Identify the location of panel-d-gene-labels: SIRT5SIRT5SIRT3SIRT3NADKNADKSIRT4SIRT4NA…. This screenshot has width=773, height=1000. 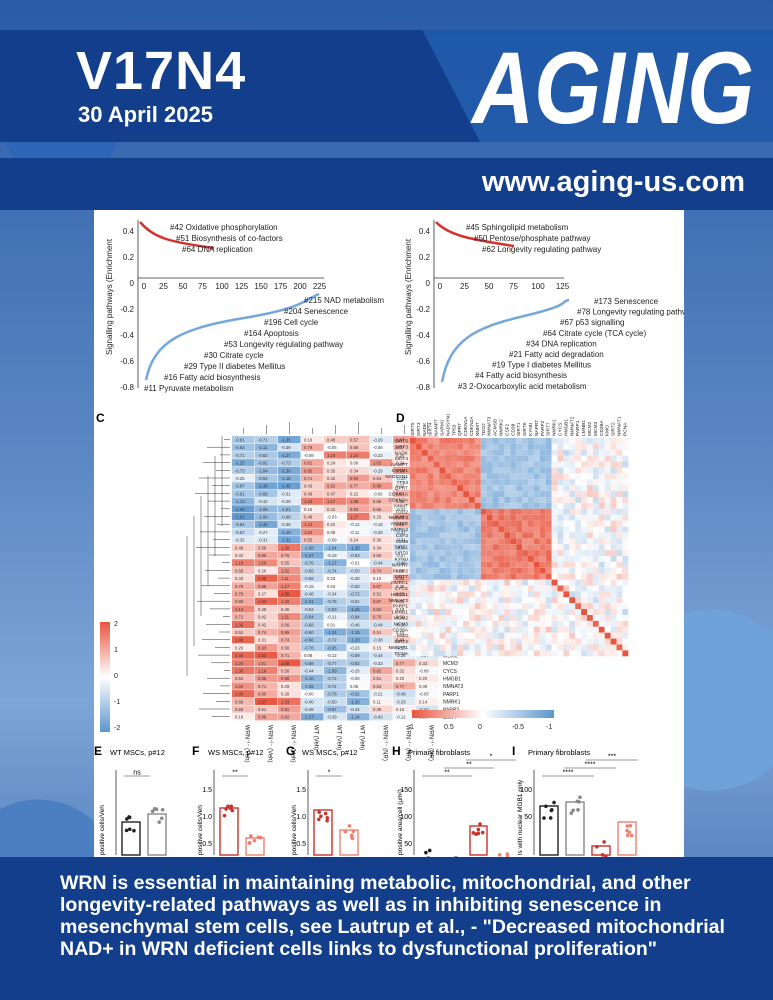
(506, 535).